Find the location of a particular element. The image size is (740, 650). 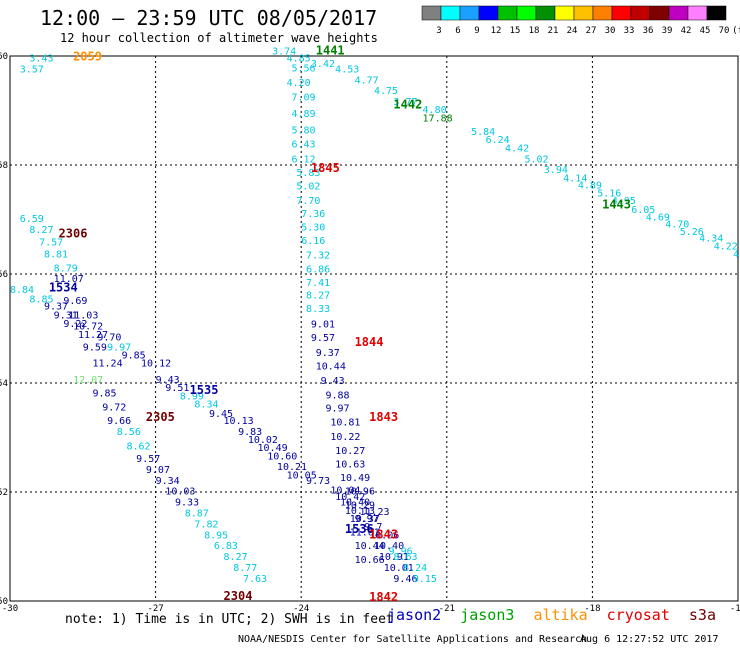

wave-height-value: 4.34 is located at coordinates (711, 238).